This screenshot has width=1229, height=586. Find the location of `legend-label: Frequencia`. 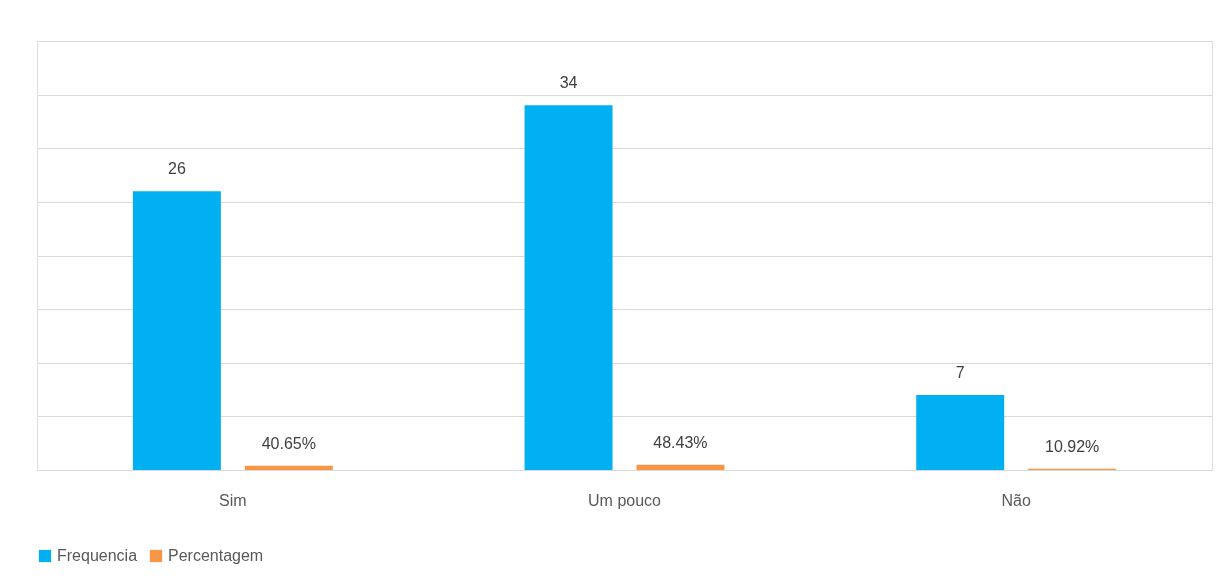

legend-label: Frequencia is located at coordinates (97, 555).